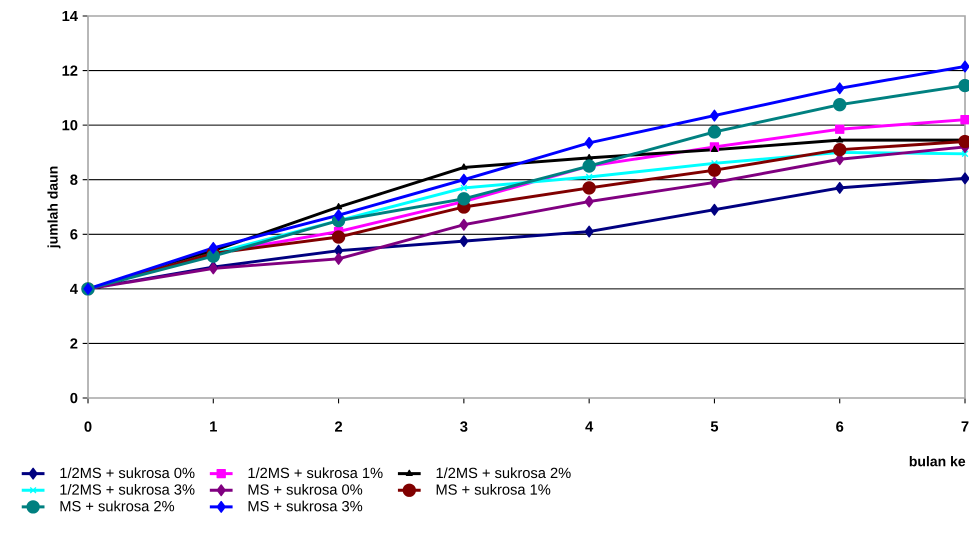 Image resolution: width=969 pixels, height=550 pixels. I want to click on legend-label: MS + sukrosa 3%, so click(305, 506).